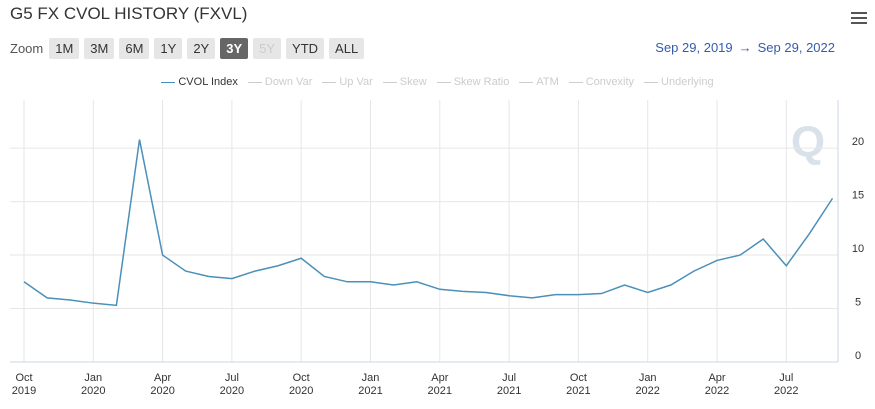  What do you see at coordinates (858, 142) in the screenshot?
I see `y-tick-label: 20` at bounding box center [858, 142].